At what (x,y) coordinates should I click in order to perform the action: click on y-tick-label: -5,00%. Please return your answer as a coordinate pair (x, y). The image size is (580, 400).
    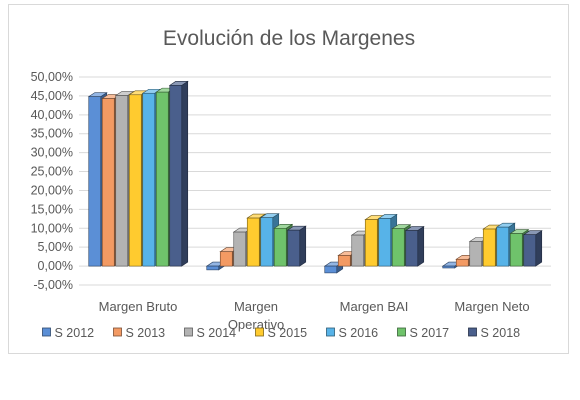
    Looking at the image, I should click on (53, 285).